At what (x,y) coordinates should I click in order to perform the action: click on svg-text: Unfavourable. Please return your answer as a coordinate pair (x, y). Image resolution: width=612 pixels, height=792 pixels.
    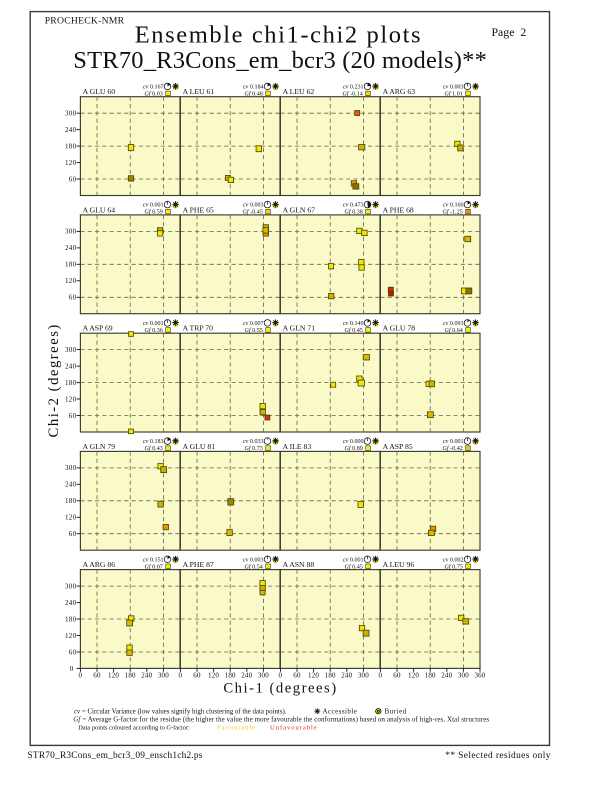
    Looking at the image, I should click on (294, 727).